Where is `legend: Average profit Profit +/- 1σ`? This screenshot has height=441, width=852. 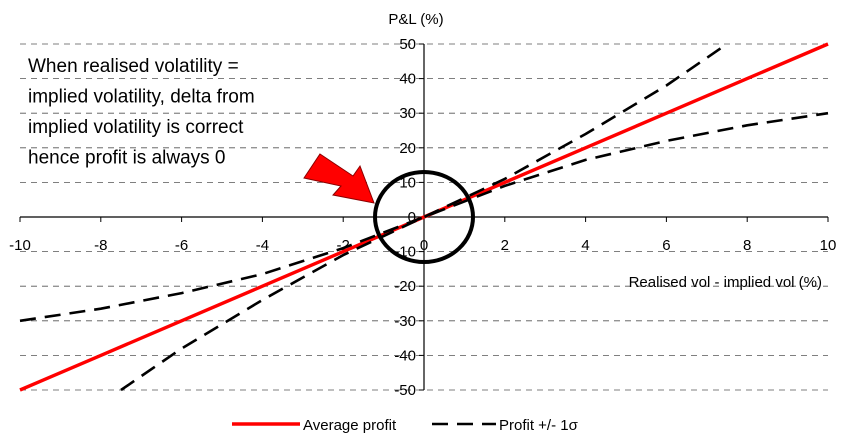 legend: Average profit Profit +/- 1σ is located at coordinates (405, 425).